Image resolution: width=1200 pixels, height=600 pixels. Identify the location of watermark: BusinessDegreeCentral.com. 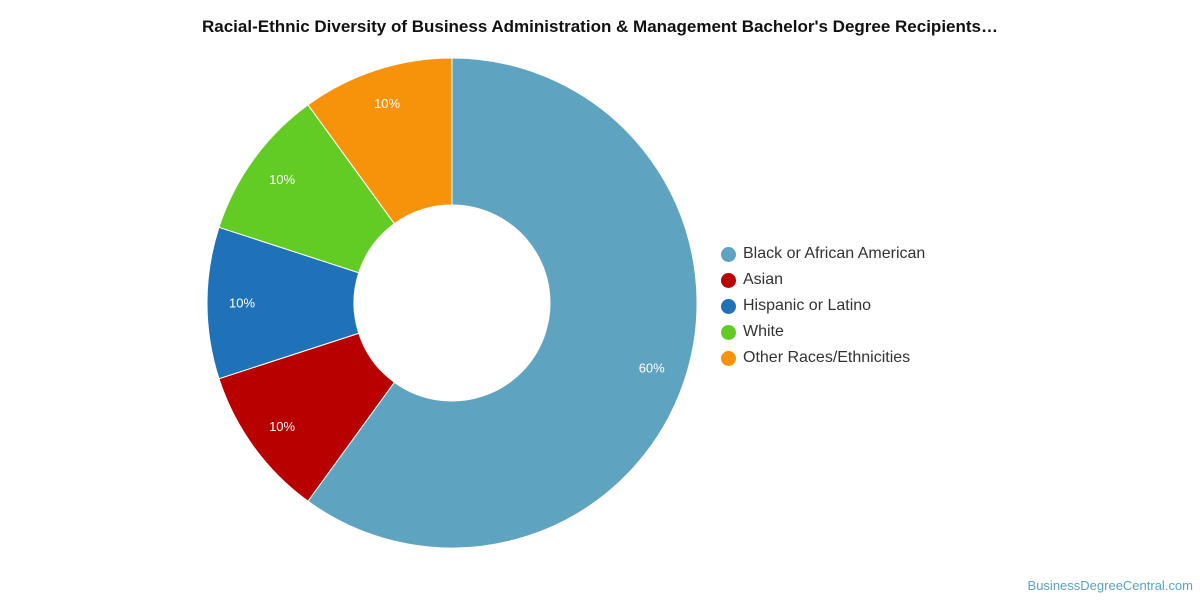
(1110, 585).